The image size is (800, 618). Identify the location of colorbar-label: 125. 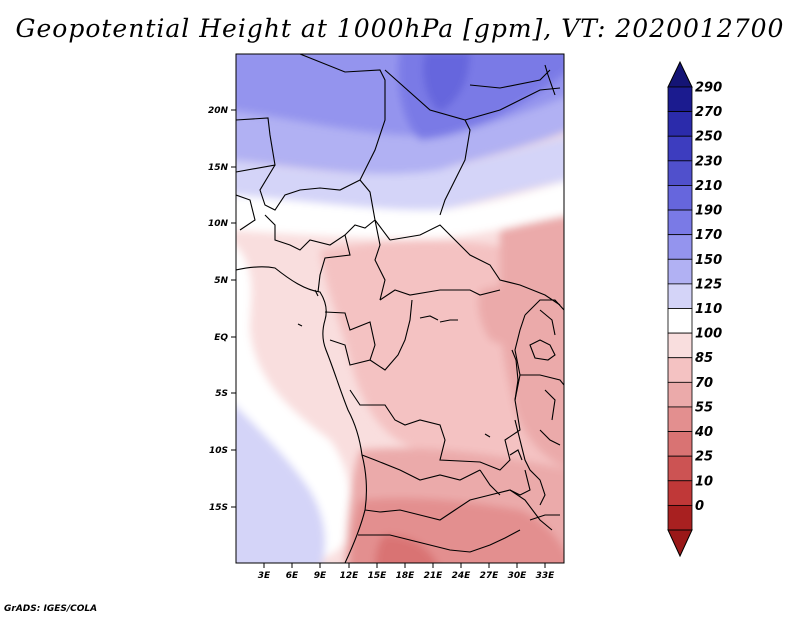
(708, 284).